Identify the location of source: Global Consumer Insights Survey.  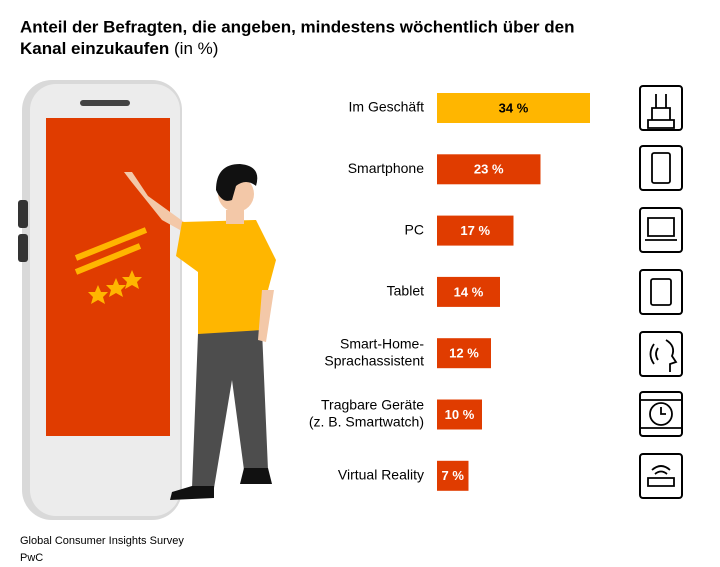
(102, 541).